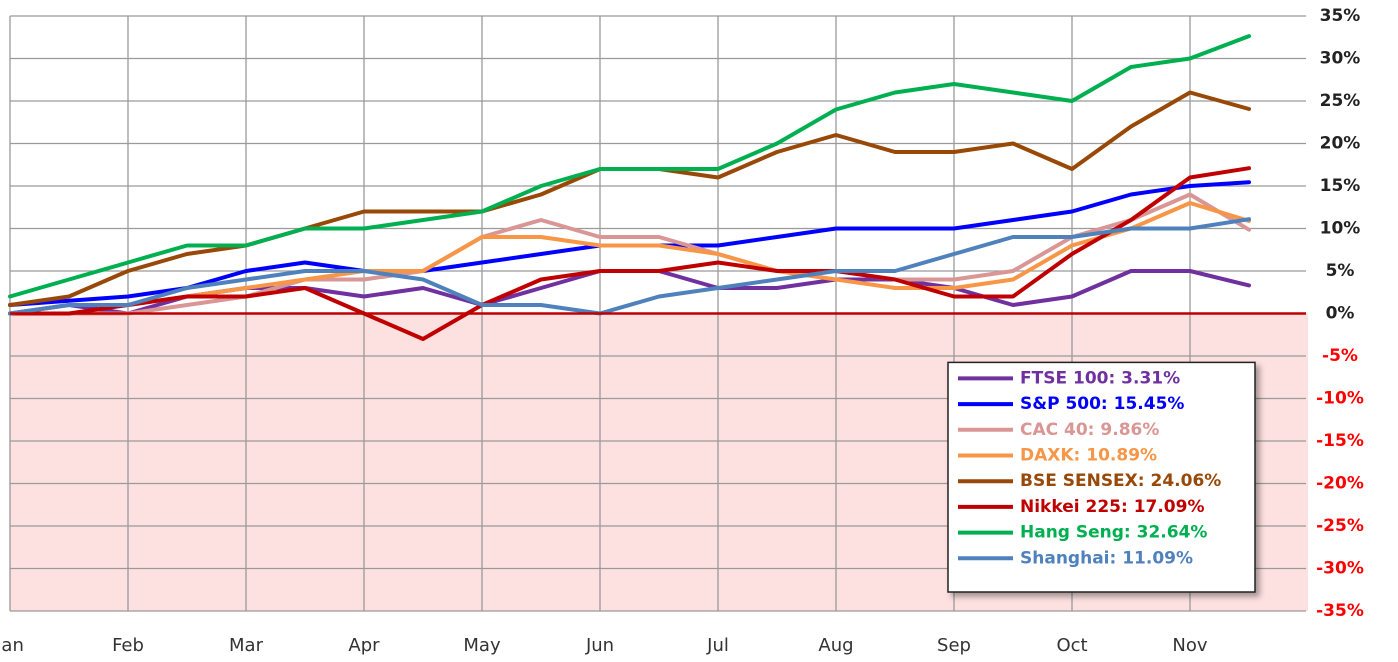 The height and width of the screenshot is (662, 1398). What do you see at coordinates (1340, 16) in the screenshot?
I see `y-tick-label: 35%` at bounding box center [1340, 16].